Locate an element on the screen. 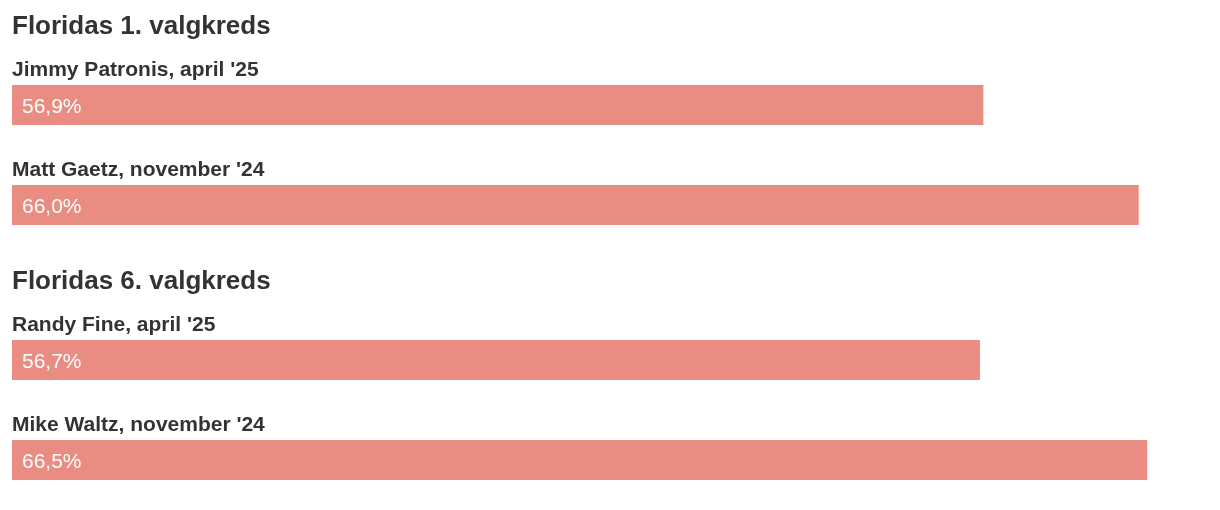 The image size is (1220, 510). chart-title: Floridas 1. valgkreds is located at coordinates (141, 25).